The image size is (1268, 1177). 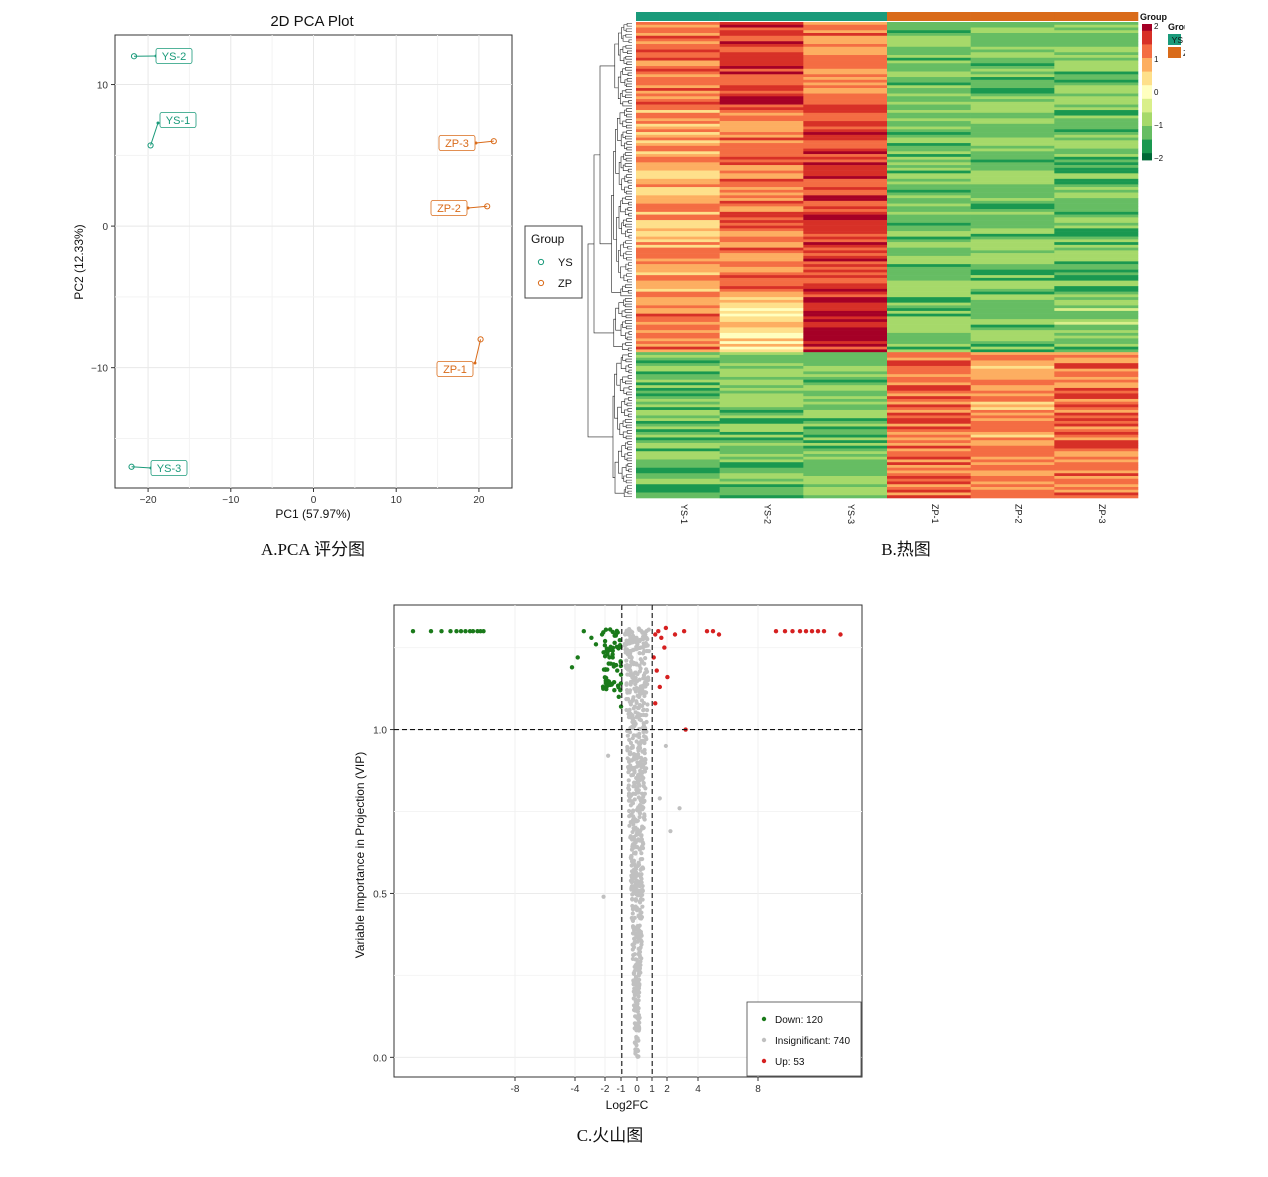 What do you see at coordinates (230, 500) in the screenshot?
I see `pca-xtick-label: −10` at bounding box center [230, 500].